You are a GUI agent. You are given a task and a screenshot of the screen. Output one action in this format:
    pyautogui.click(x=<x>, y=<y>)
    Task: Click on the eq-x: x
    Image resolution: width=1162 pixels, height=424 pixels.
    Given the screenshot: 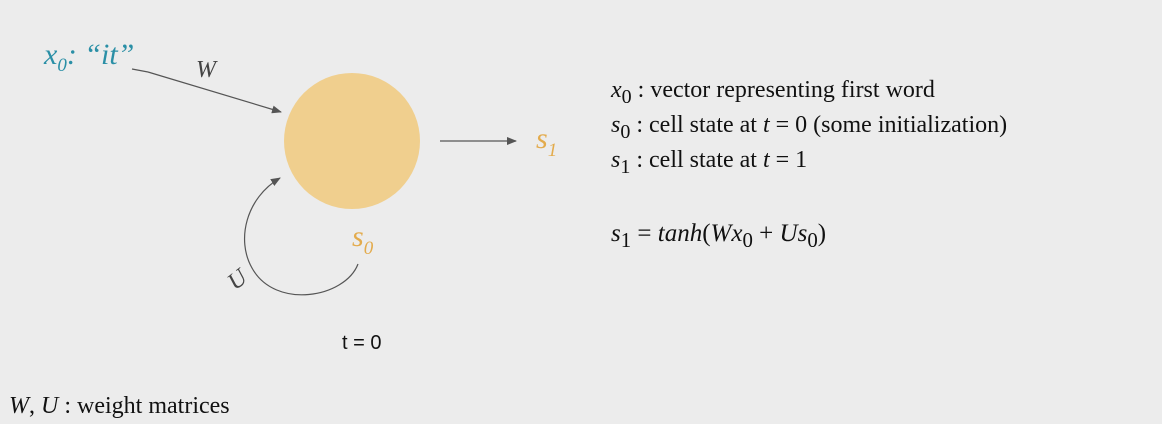 What is the action you would take?
    pyautogui.click(x=737, y=233)
    